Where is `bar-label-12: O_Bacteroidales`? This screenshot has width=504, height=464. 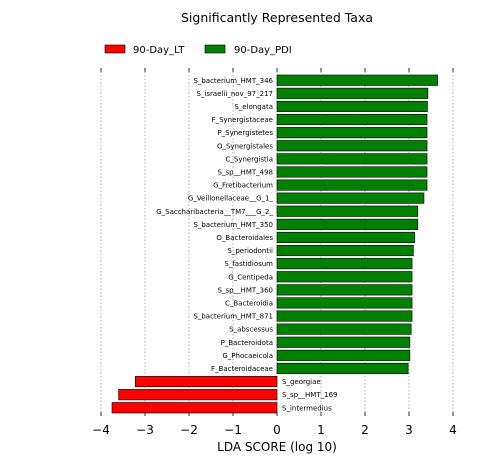 bar-label-12: O_Bacteroidales is located at coordinates (244, 238).